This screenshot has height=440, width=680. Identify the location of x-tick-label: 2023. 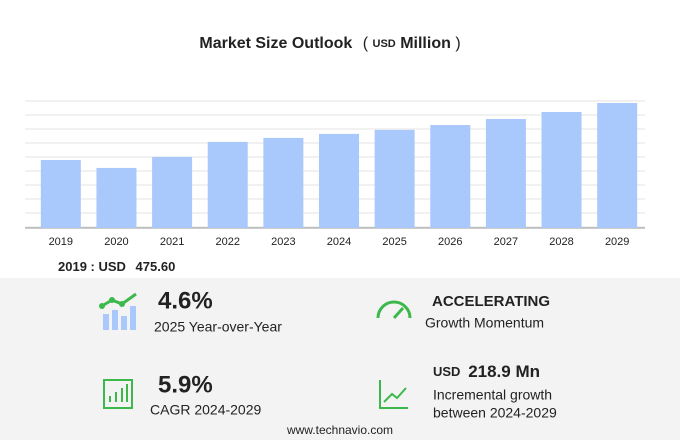
(283, 242).